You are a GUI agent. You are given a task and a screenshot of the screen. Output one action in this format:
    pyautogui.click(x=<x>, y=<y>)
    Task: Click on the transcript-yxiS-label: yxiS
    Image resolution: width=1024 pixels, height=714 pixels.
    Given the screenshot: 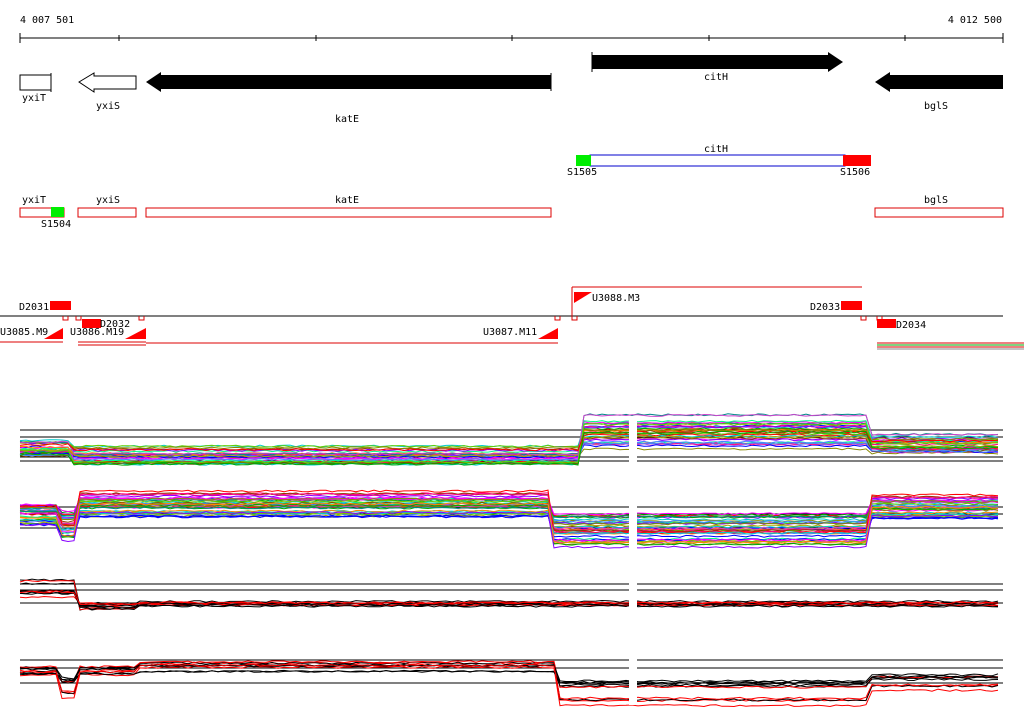 What is the action you would take?
    pyautogui.click(x=108, y=200)
    